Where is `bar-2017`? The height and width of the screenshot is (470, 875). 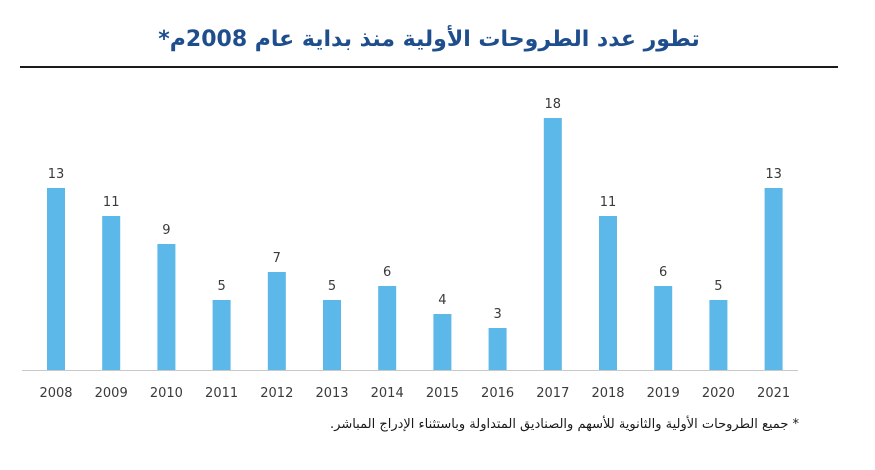
bar-2017 is located at coordinates (552, 244).